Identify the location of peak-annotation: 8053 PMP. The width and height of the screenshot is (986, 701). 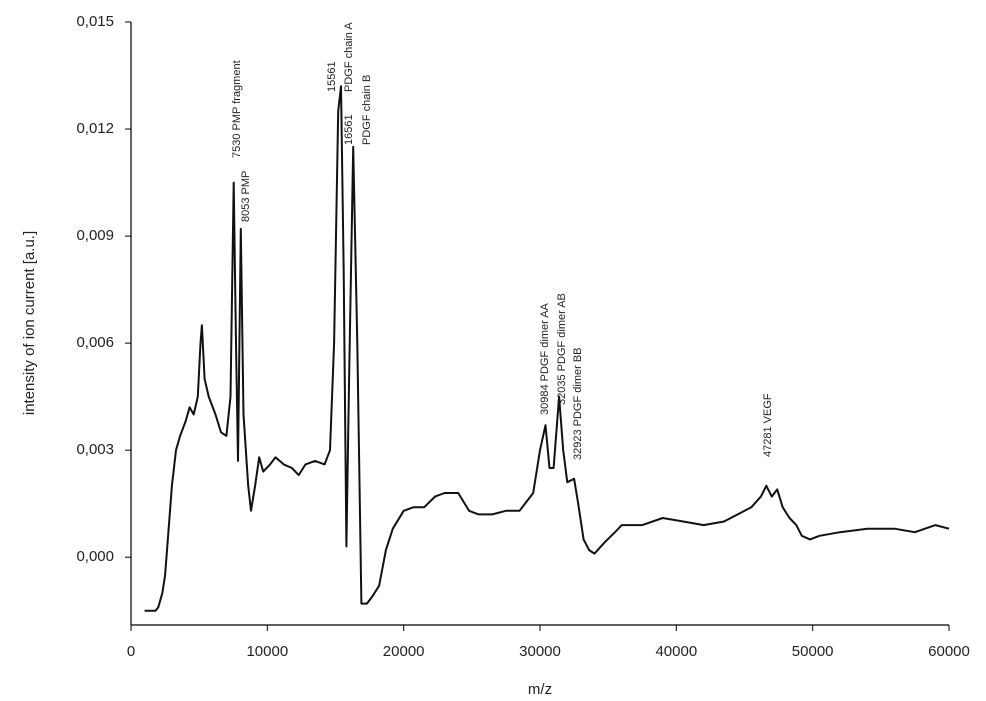
(246, 196).